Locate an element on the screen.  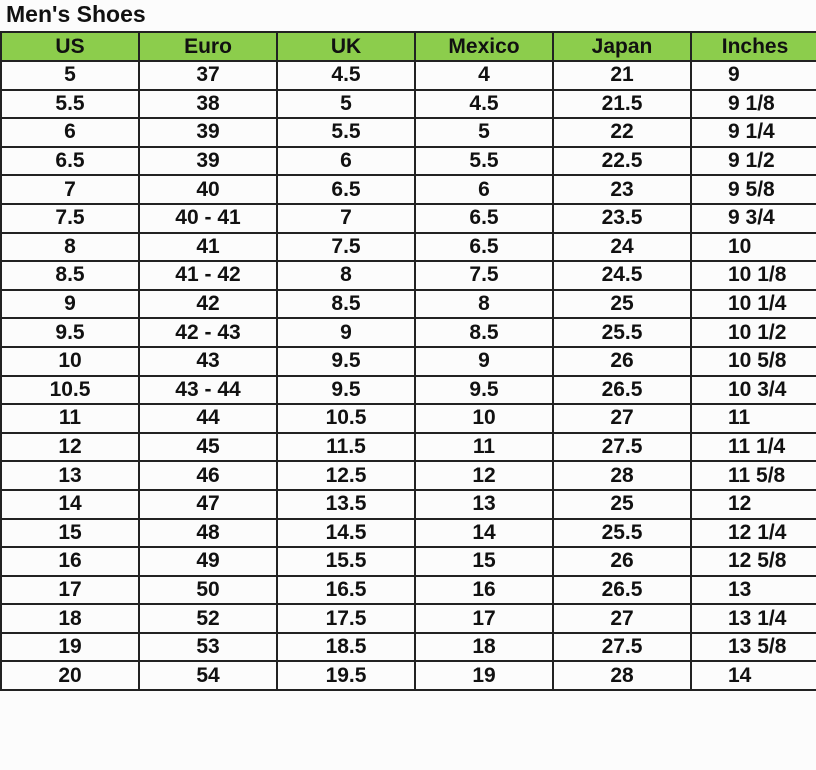
table-row: 10 43 9.5 9 26 10 5/8 is located at coordinates (408, 361).